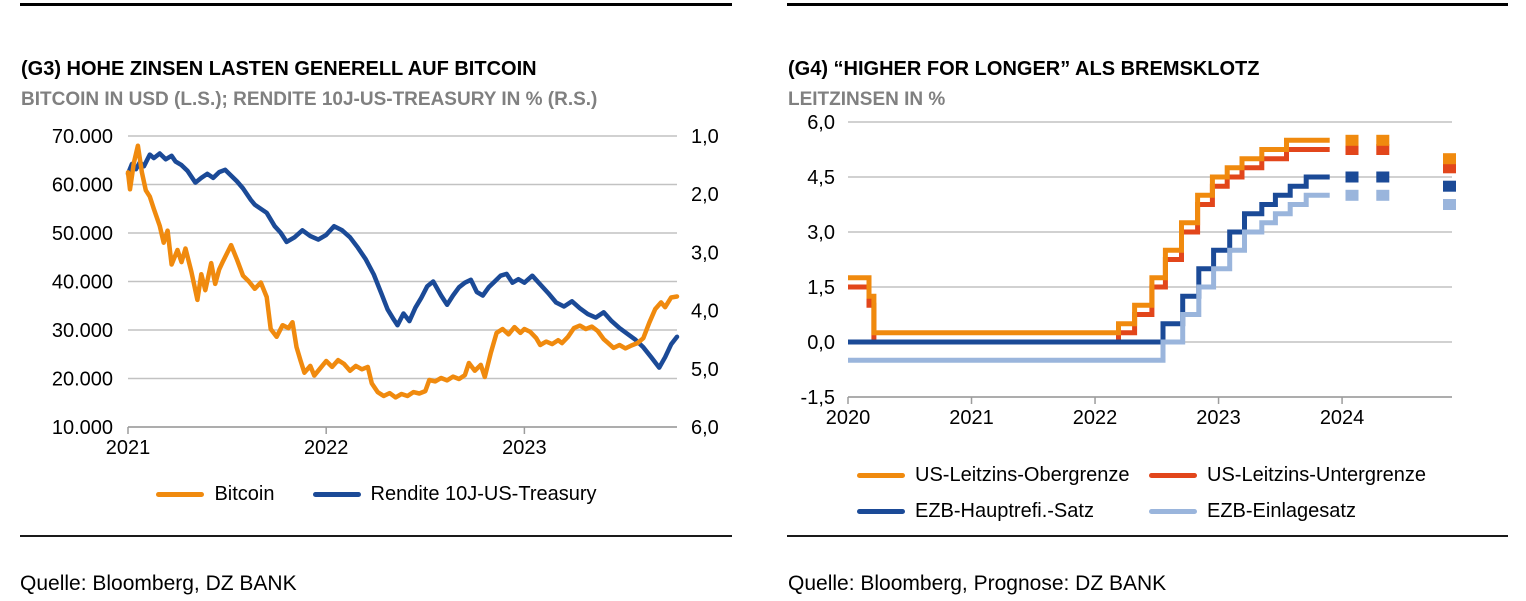 Image resolution: width=1526 pixels, height=601 pixels. What do you see at coordinates (1342, 418) in the screenshot?
I see `svg-text: 2024` at bounding box center [1342, 418].